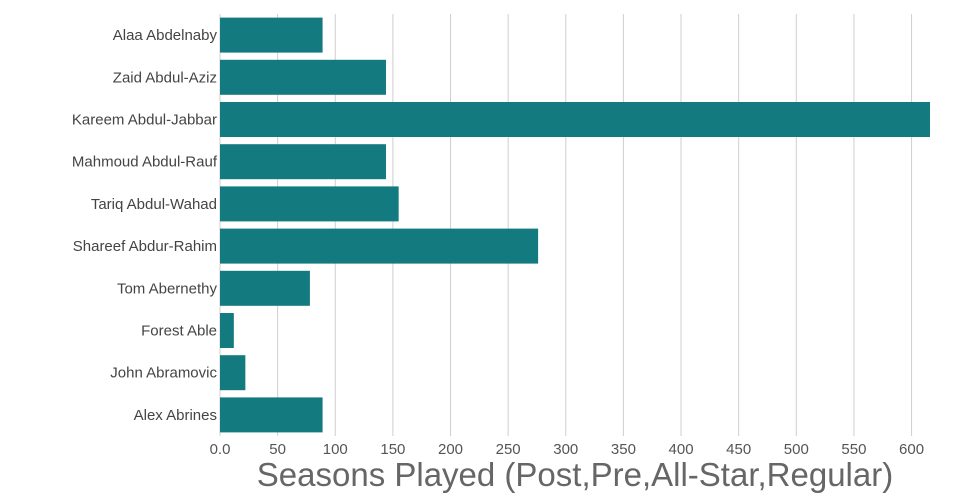 This screenshot has height=500, width=960. Describe the element at coordinates (450, 449) in the screenshot. I see `x-tick-label: 200` at that location.